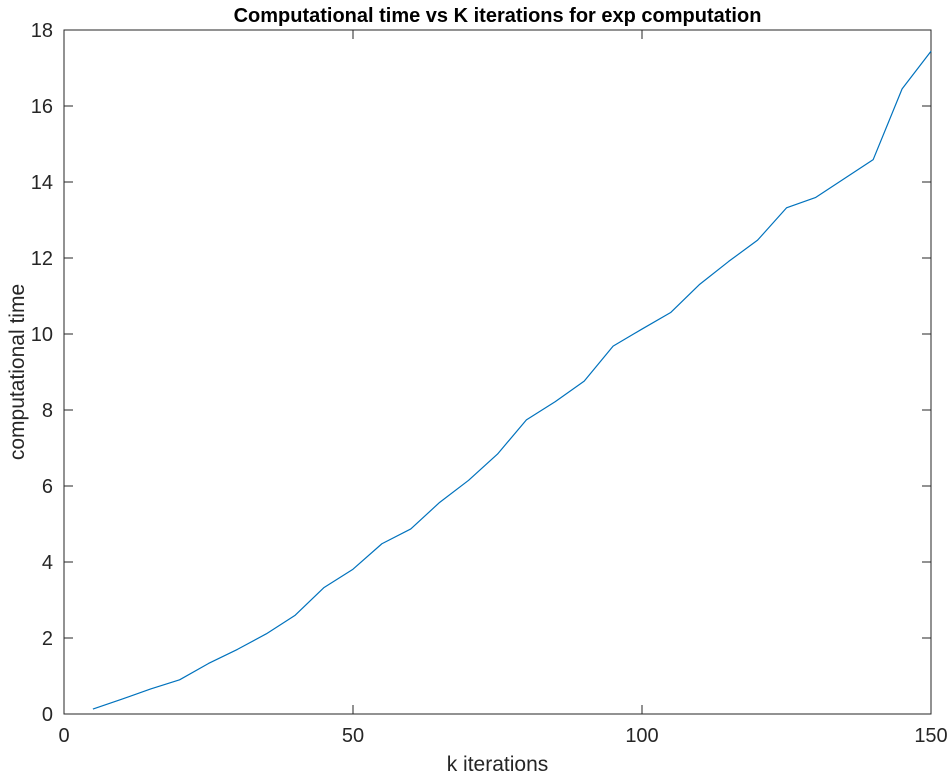  I want to click on y-tick-label: 16, so click(42, 107).